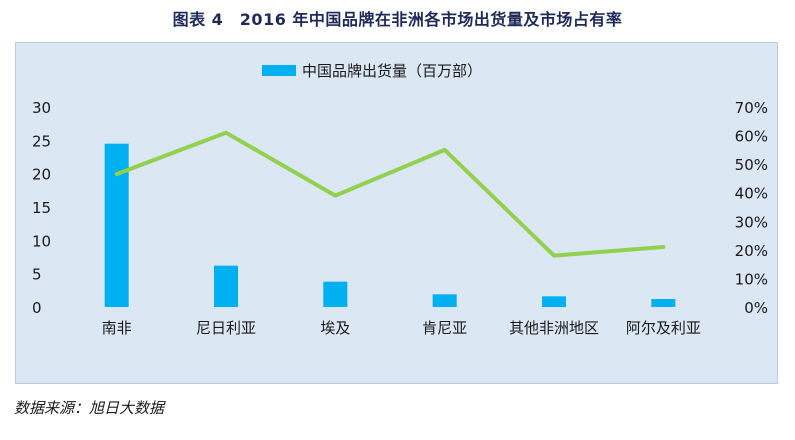 Image resolution: width=795 pixels, height=440 pixels. What do you see at coordinates (117, 328) in the screenshot?
I see `category-label: 南非` at bounding box center [117, 328].